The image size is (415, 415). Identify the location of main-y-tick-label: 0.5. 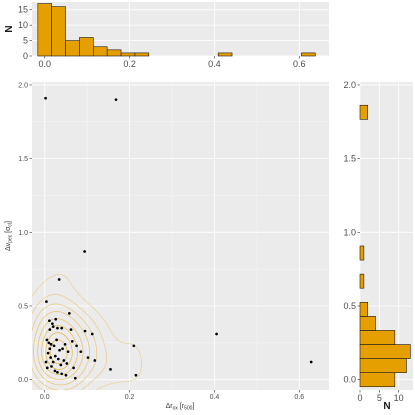
(23, 307).